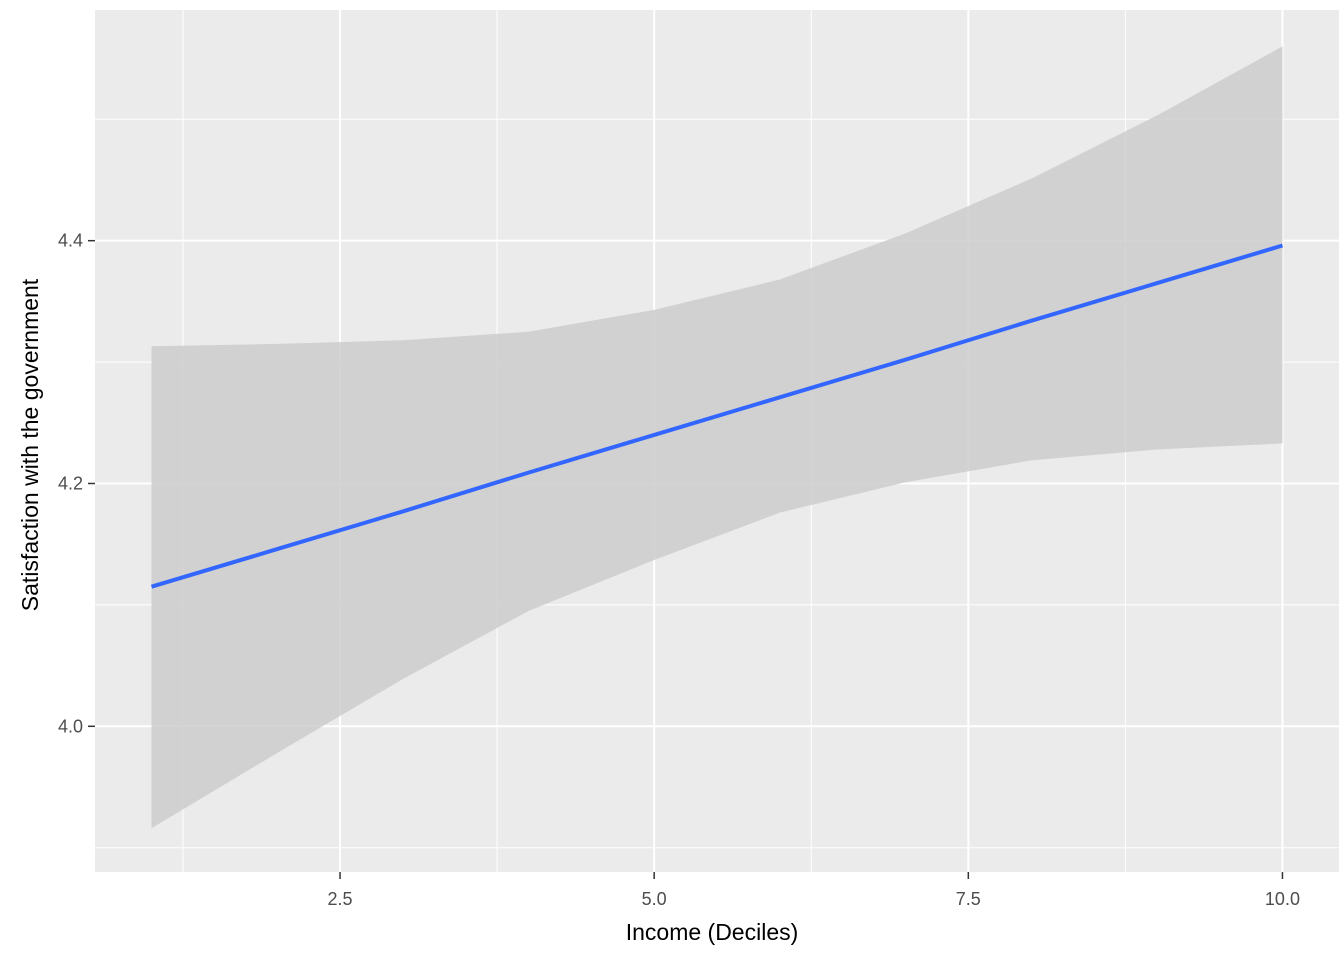  What do you see at coordinates (70, 726) in the screenshot?
I see `y-tick-label: 4.0` at bounding box center [70, 726].